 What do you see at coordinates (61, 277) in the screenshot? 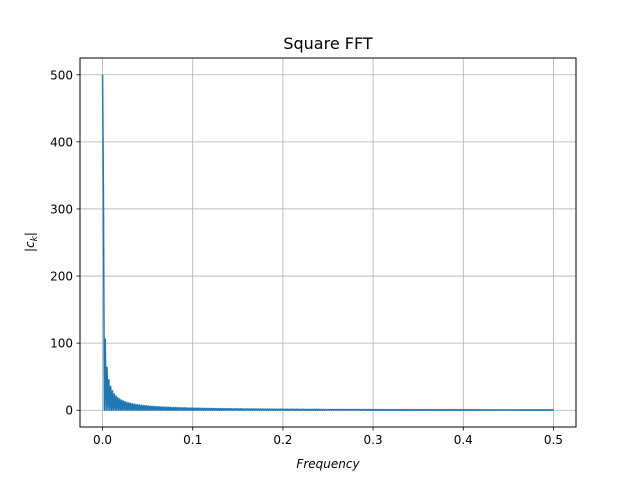
I see `y-tick-label: 200` at bounding box center [61, 277].